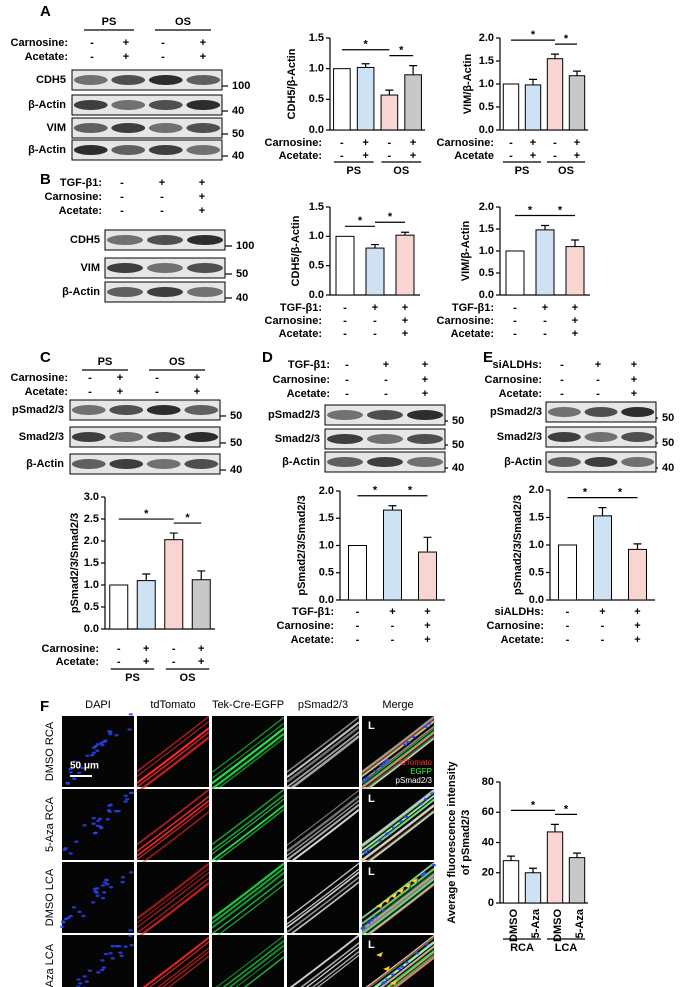 The height and width of the screenshot is (987, 693). What do you see at coordinates (466, 842) in the screenshot?
I see `y-axis-label: of pSmad2/3` at bounding box center [466, 842].